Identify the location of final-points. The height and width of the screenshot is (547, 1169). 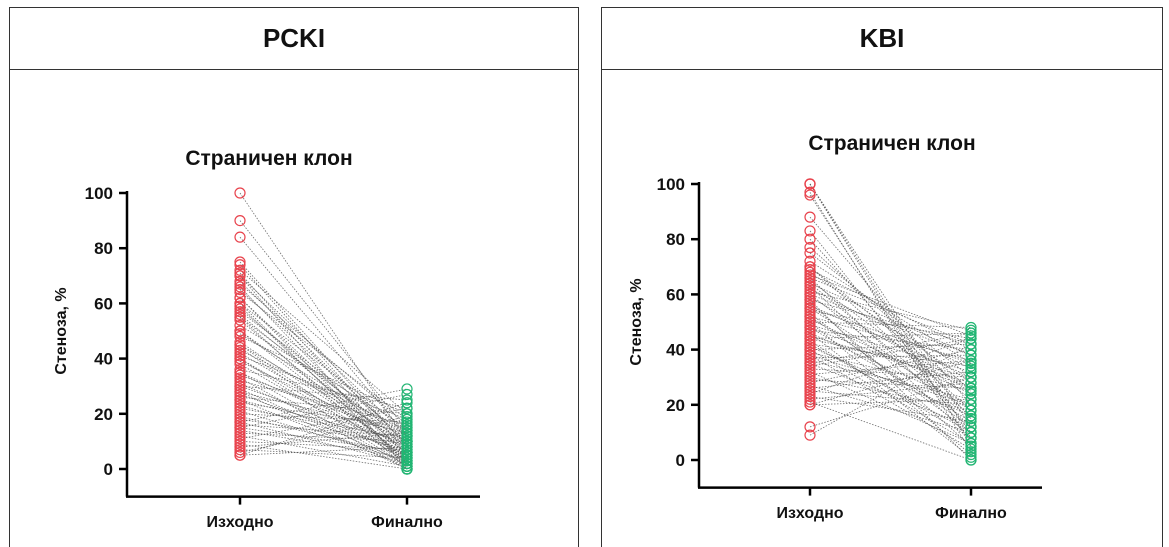
(407, 429).